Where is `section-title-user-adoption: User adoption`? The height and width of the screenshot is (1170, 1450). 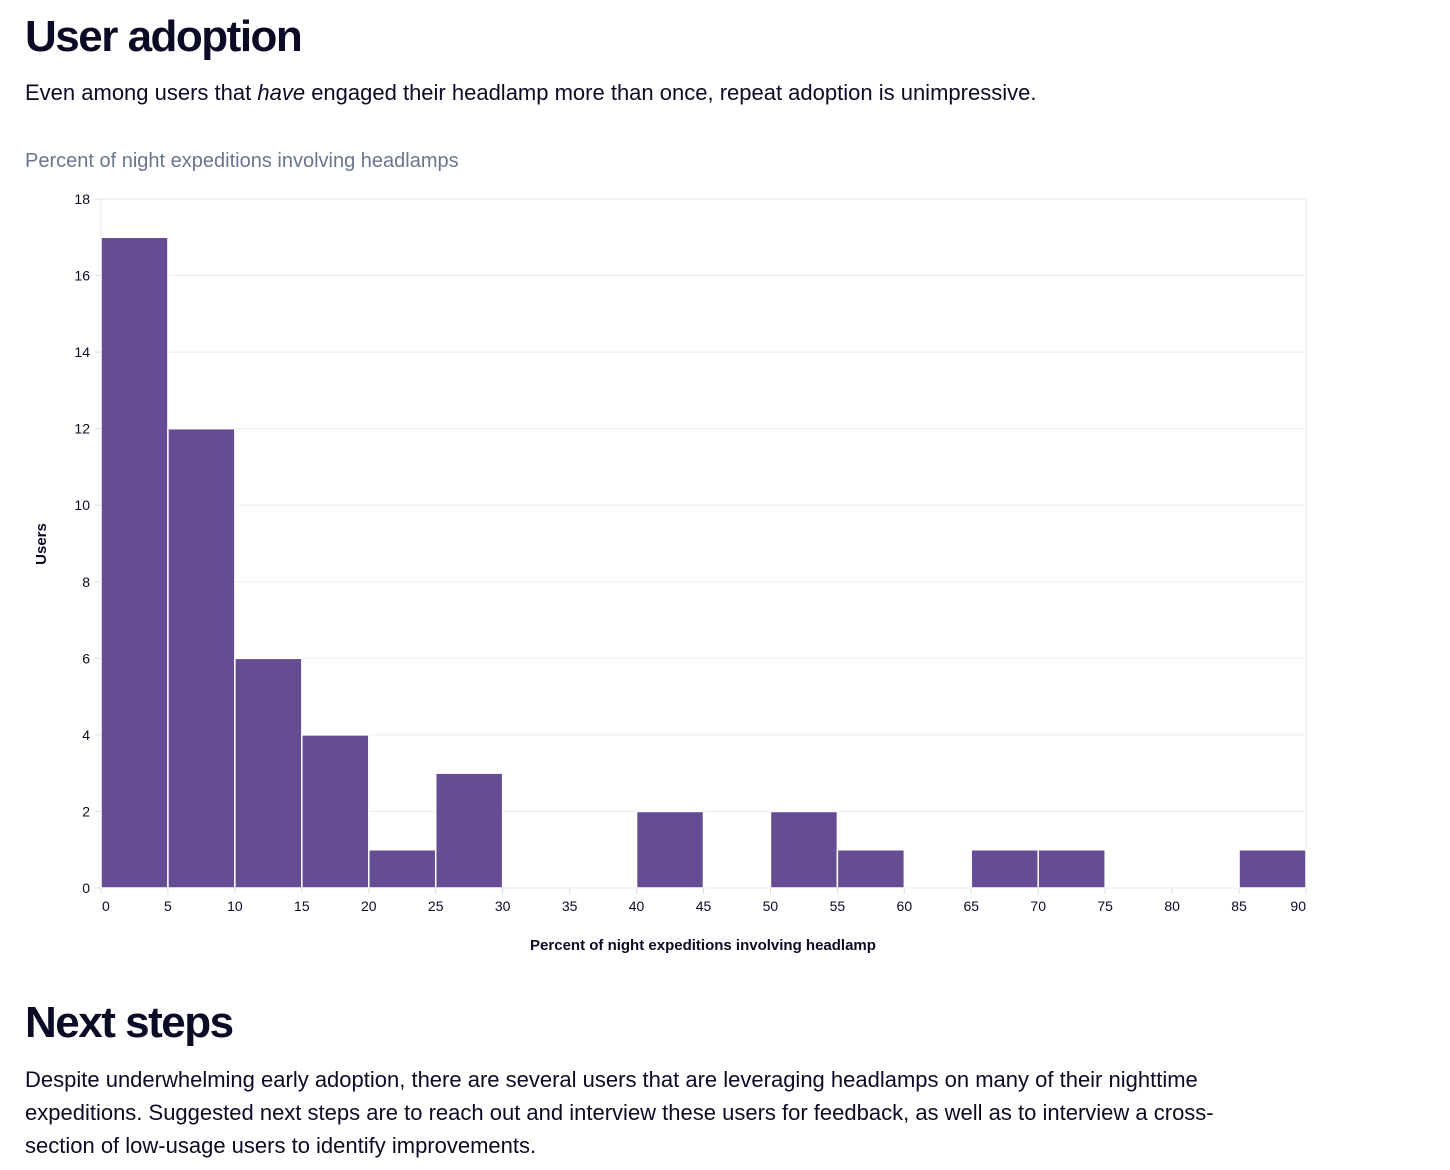
section-title-user-adoption: User adoption is located at coordinates (164, 36).